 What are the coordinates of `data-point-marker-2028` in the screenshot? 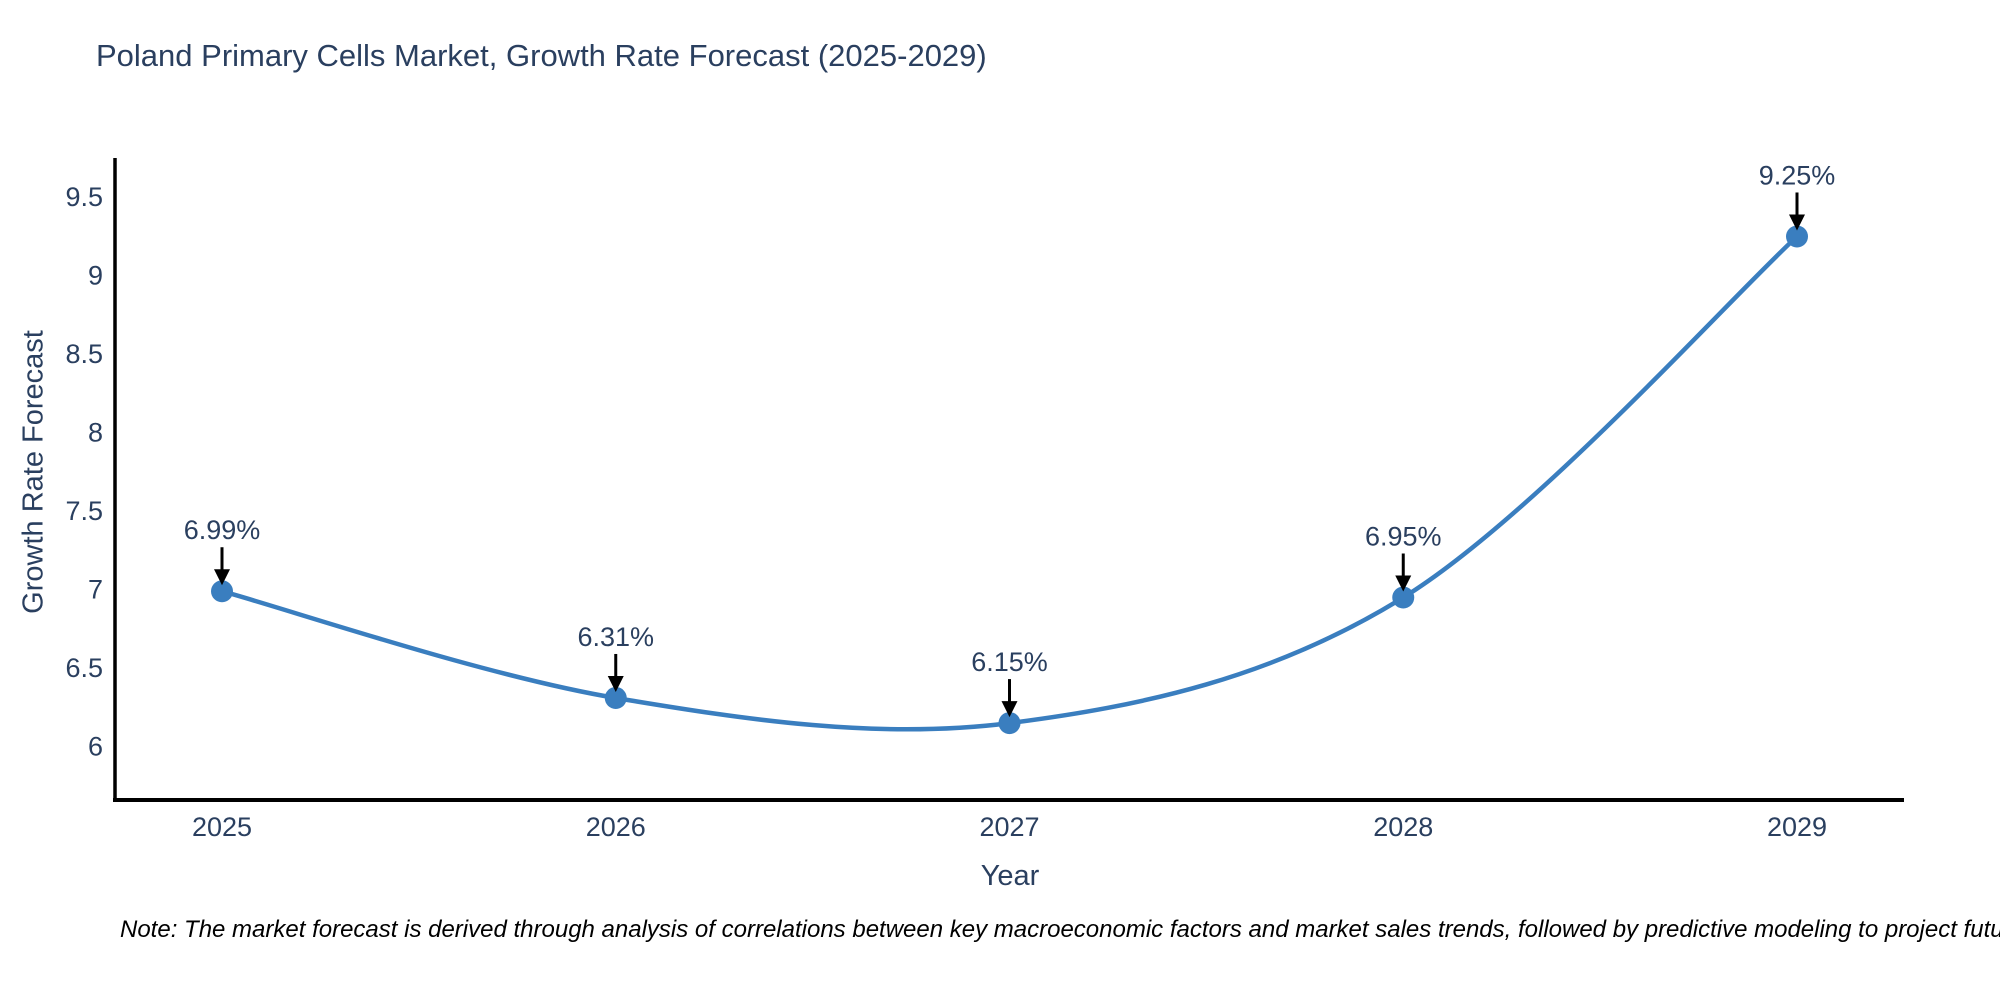 It's located at (1403, 597).